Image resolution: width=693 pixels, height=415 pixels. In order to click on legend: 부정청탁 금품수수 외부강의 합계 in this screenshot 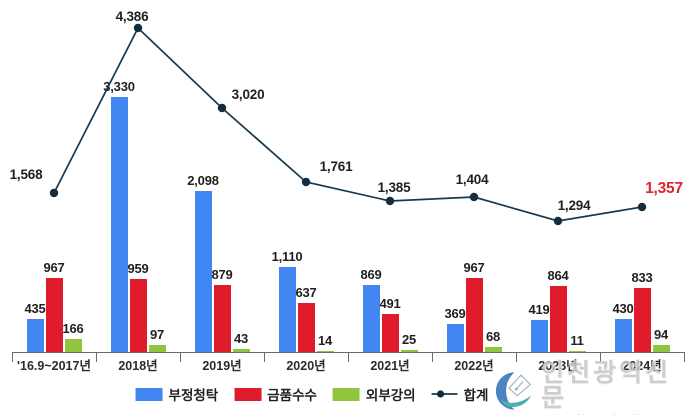, I will do `click(312, 394)`.